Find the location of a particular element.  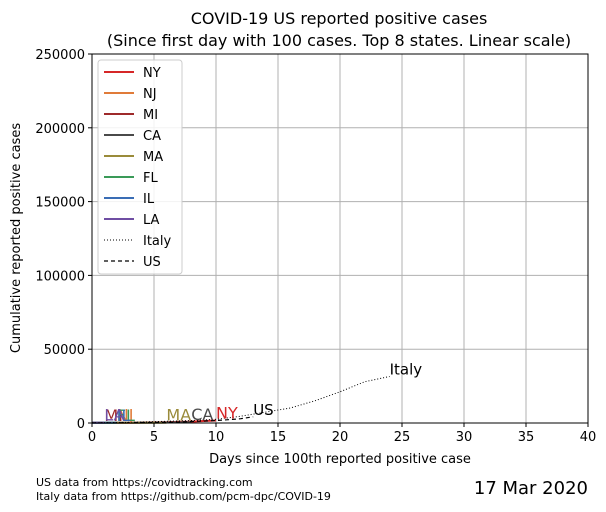

legend-label-nj: NJ is located at coordinates (150, 94).